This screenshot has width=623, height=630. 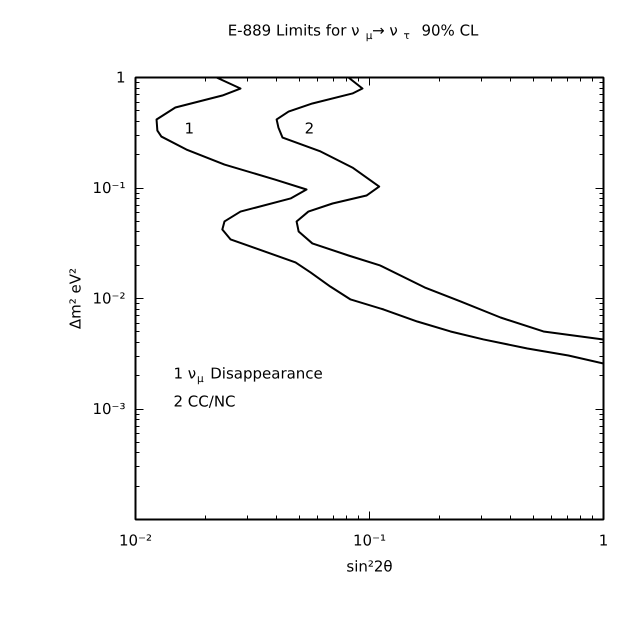 I want to click on y-tick-label: 10⁻³, so click(x=109, y=409).